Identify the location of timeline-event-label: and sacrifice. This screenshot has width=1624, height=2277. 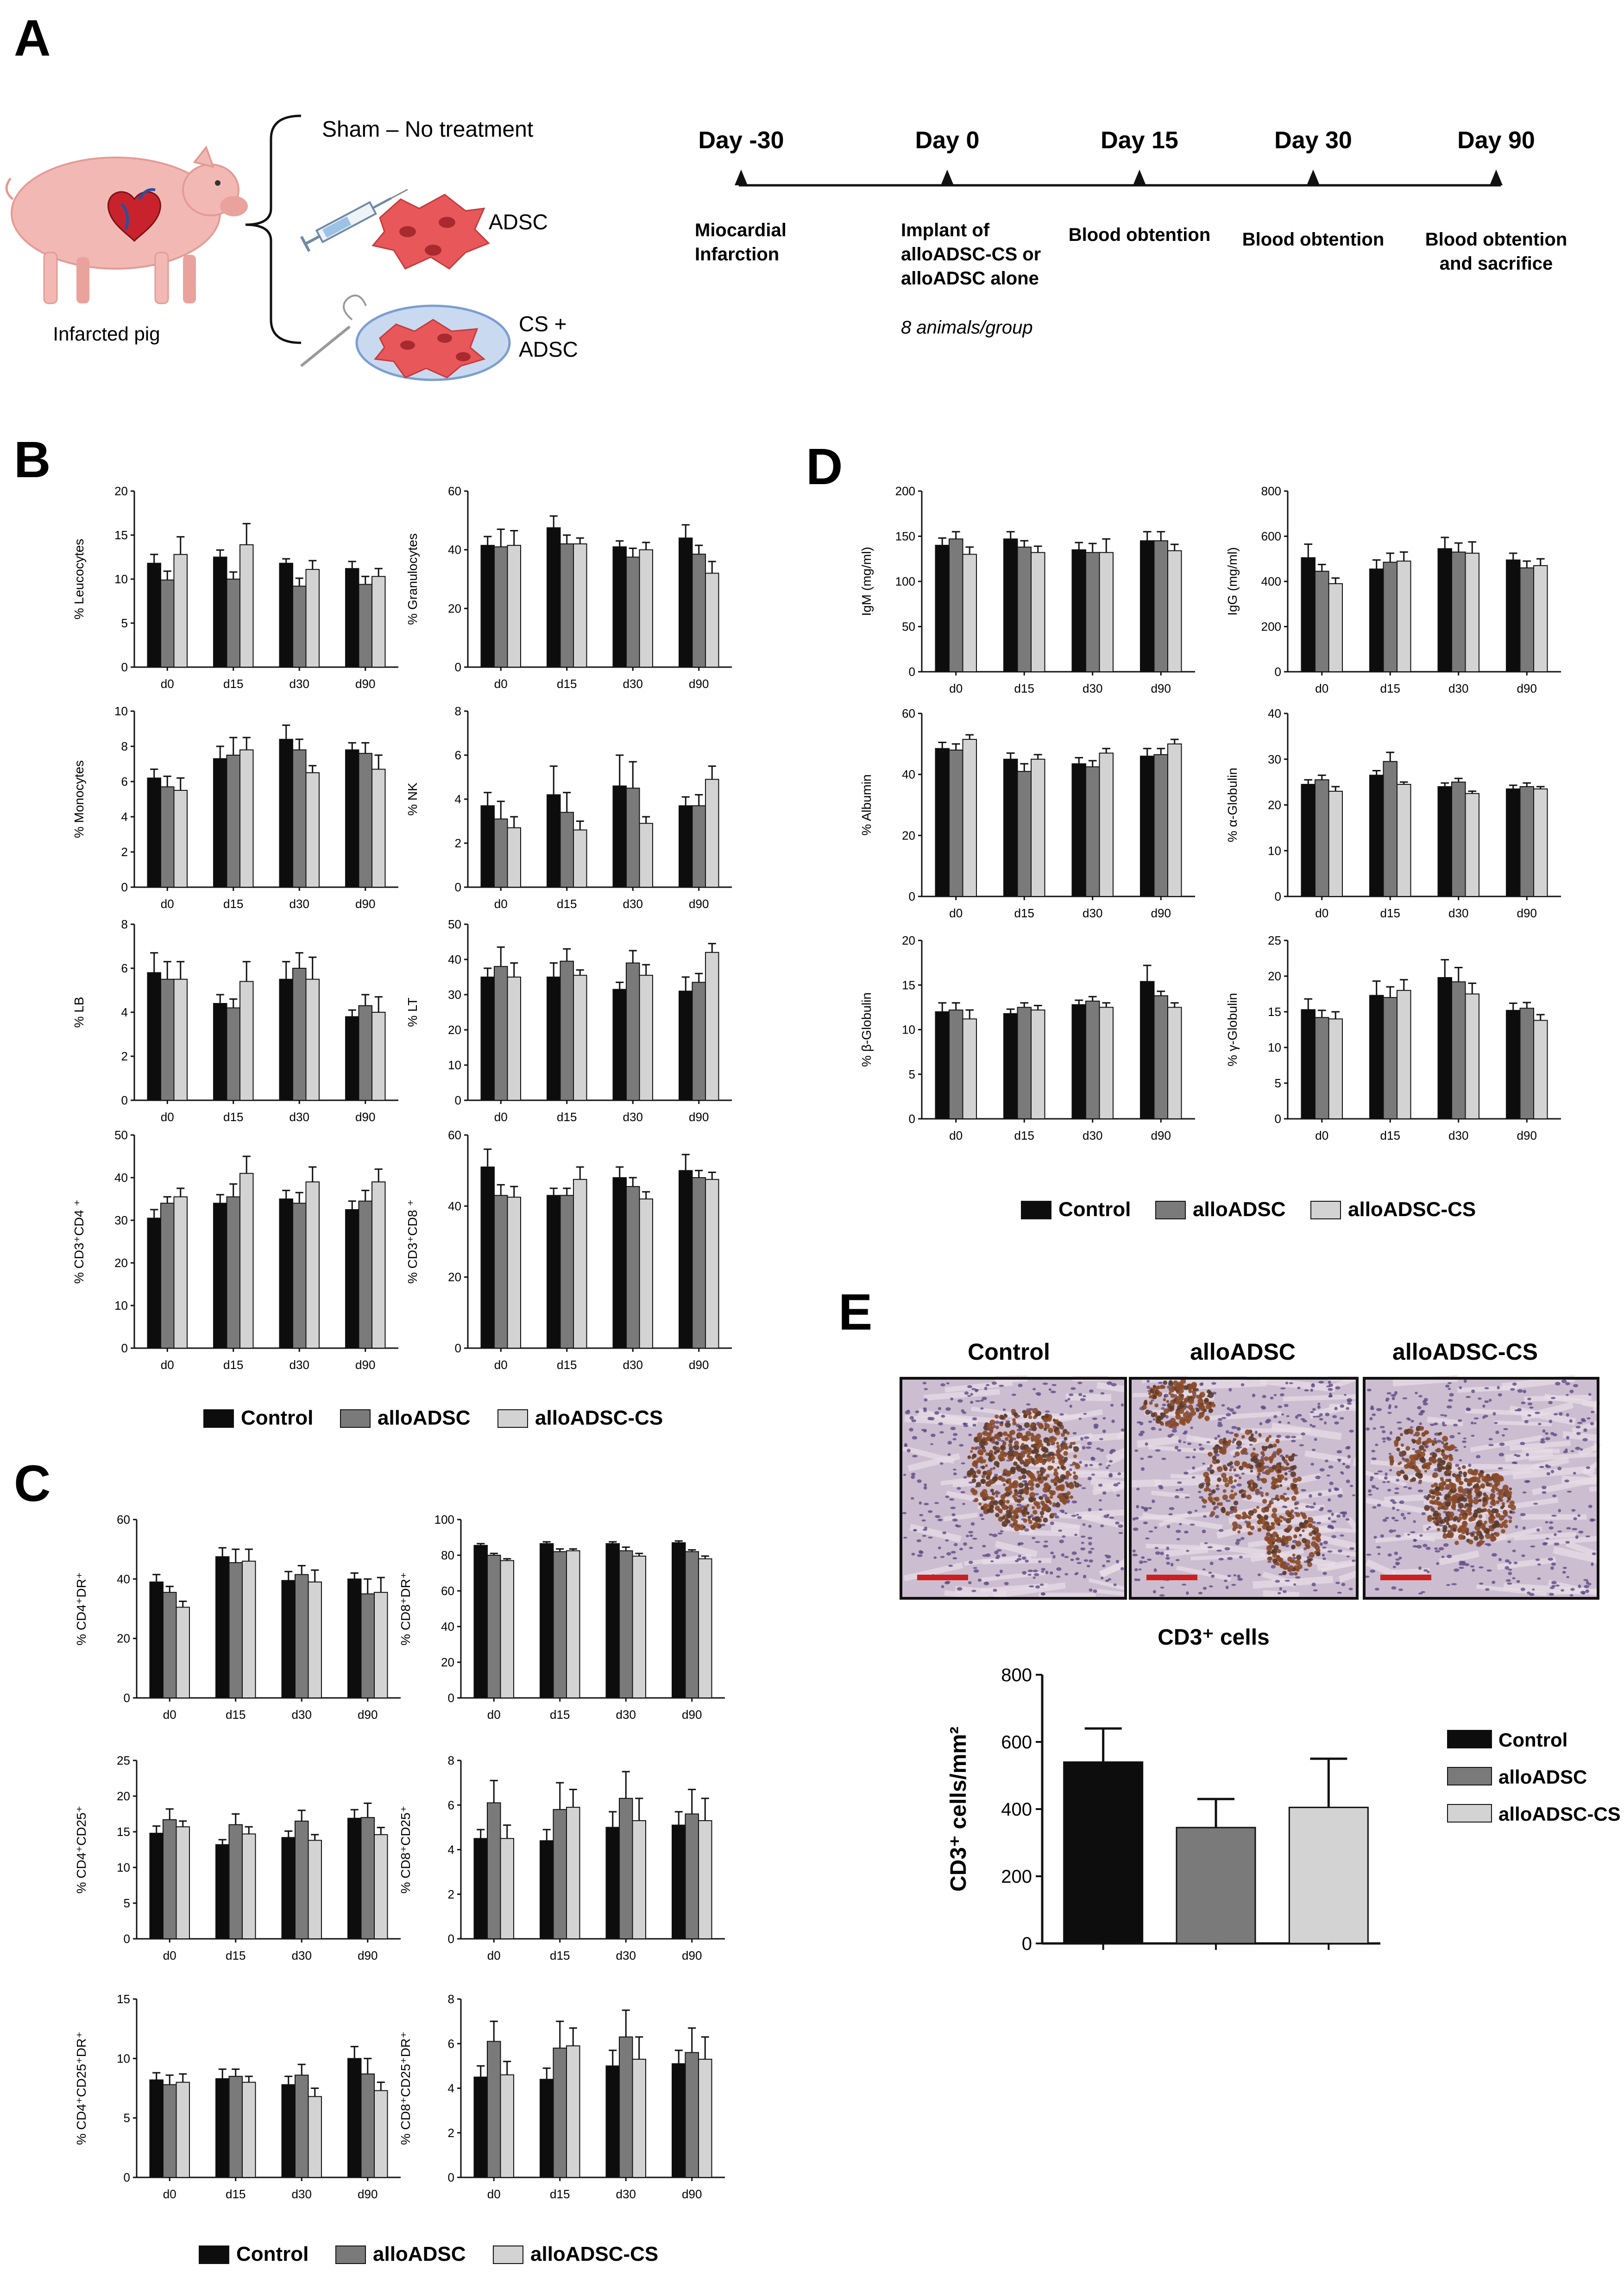
(1496, 263).